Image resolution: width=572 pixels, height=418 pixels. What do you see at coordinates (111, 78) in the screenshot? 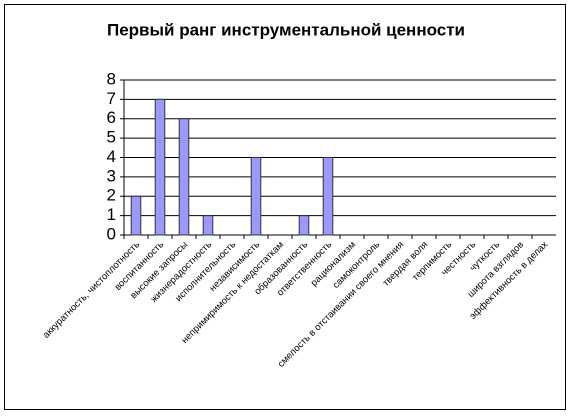
I see `y-tick-label: 8` at bounding box center [111, 78].